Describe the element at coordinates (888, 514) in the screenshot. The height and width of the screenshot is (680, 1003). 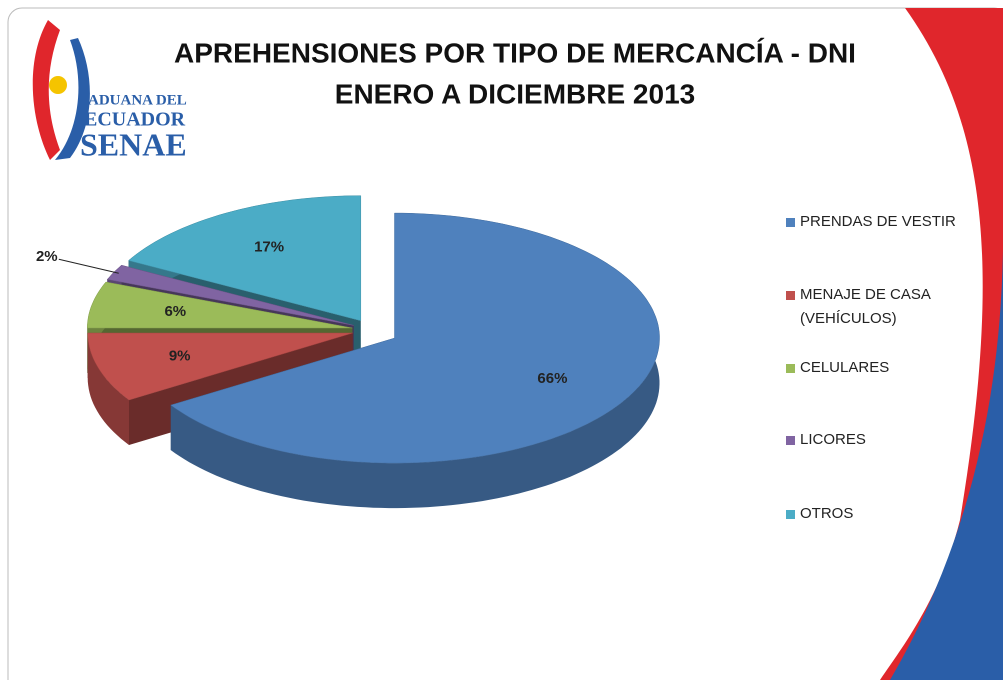
I see `legend-item: OTROS` at that location.